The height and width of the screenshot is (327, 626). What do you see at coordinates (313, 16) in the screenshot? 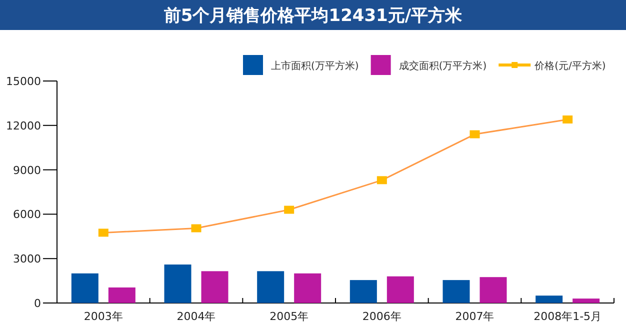
I see `chart-title: 前5个月销售价格平均12431元/平方米` at bounding box center [313, 16].